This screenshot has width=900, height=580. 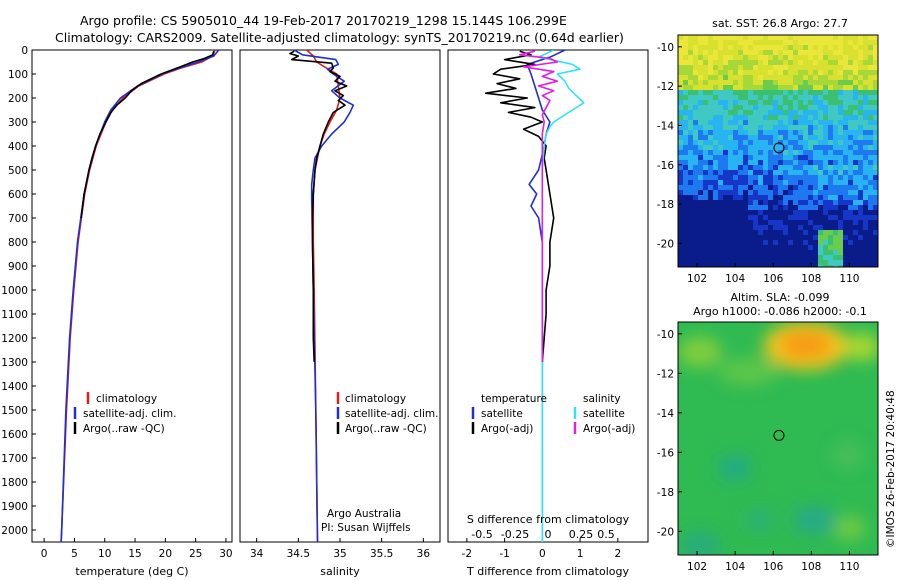 What do you see at coordinates (779, 297) in the screenshot?
I see `sla-map-title-1: Altim. SLA: -0.099` at bounding box center [779, 297].